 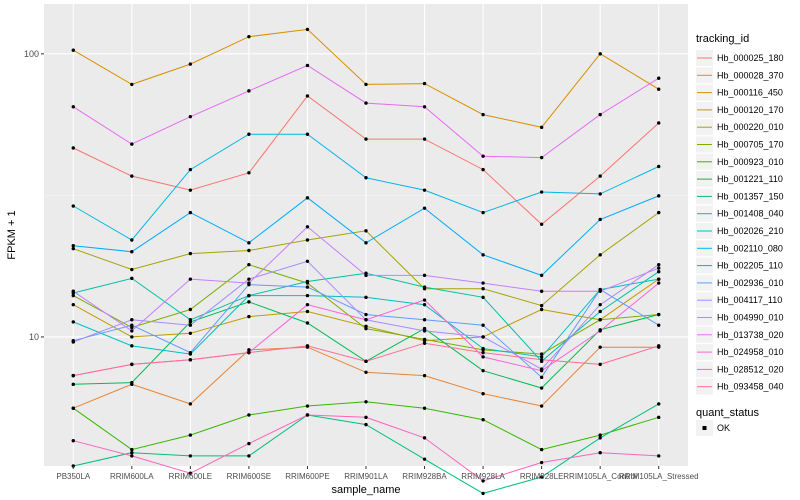 I want to click on legend-label: Hb_000220_010, so click(x=750, y=127).